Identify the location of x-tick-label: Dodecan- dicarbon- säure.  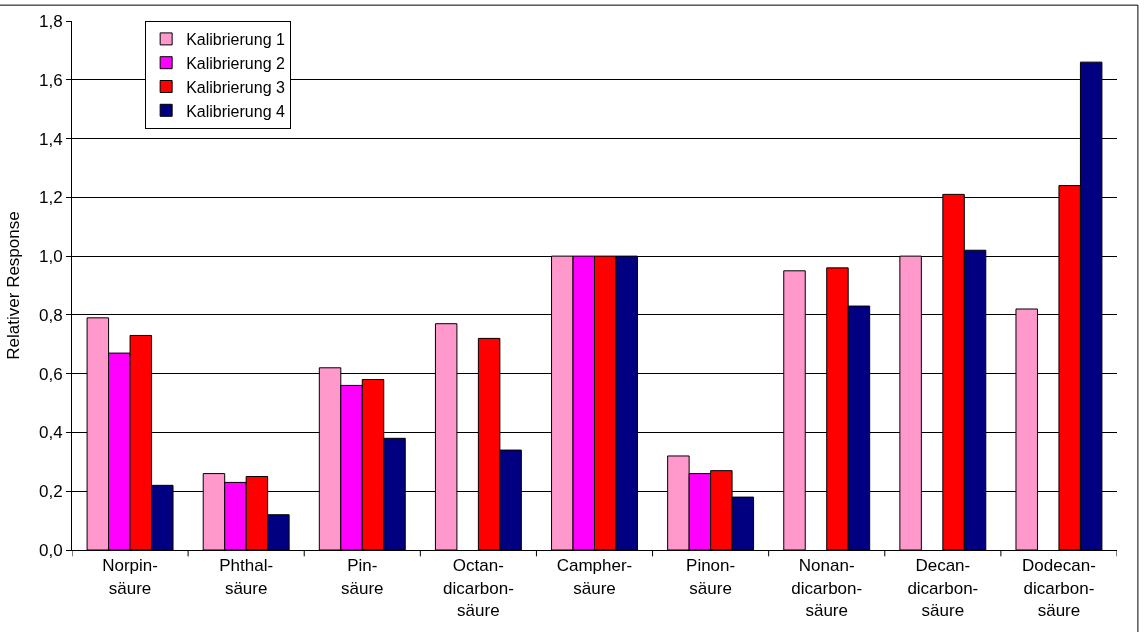
(1059, 588).